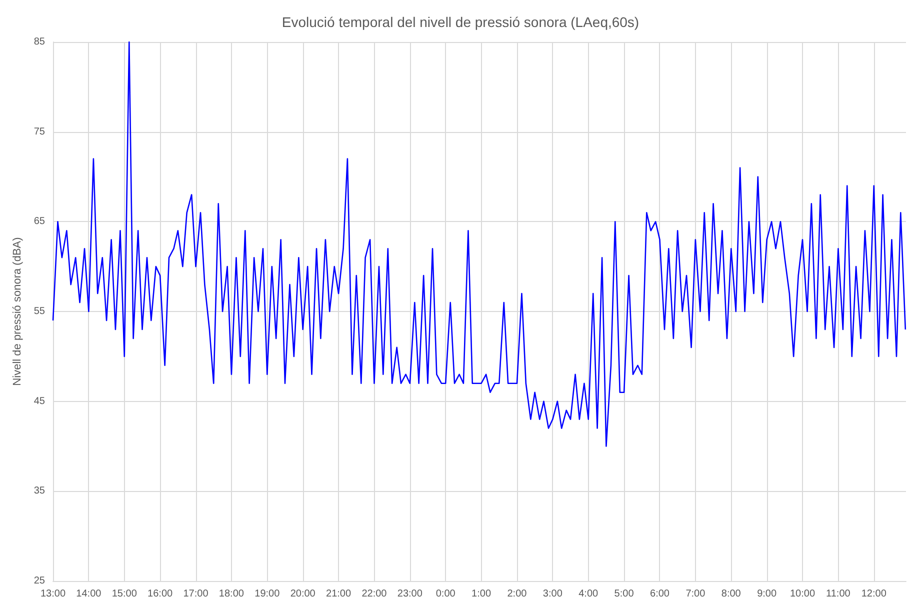 The width and height of the screenshot is (921, 605). Describe the element at coordinates (552, 594) in the screenshot. I see `x-tick-label: 3:00` at that location.